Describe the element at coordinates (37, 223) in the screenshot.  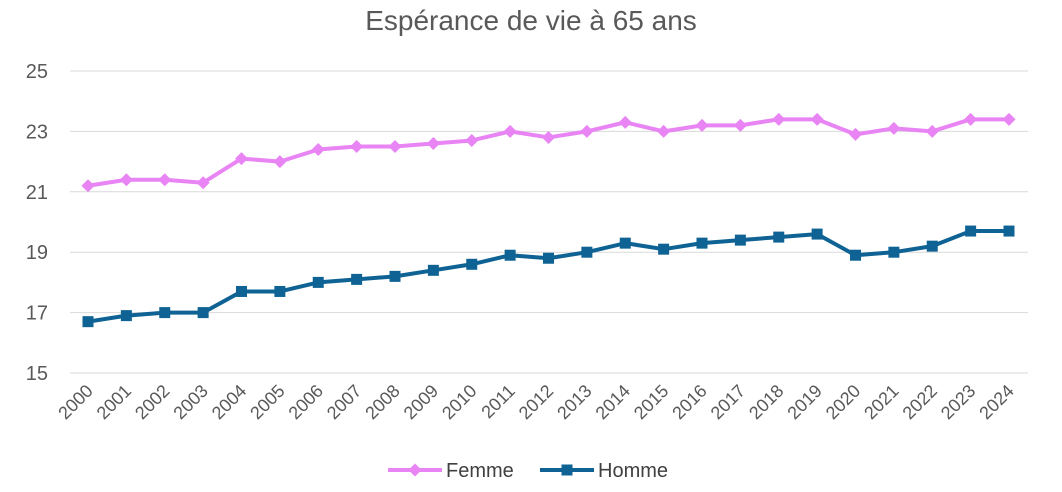
I see `y-axis: 15 17 19 21 23 25` at that location.